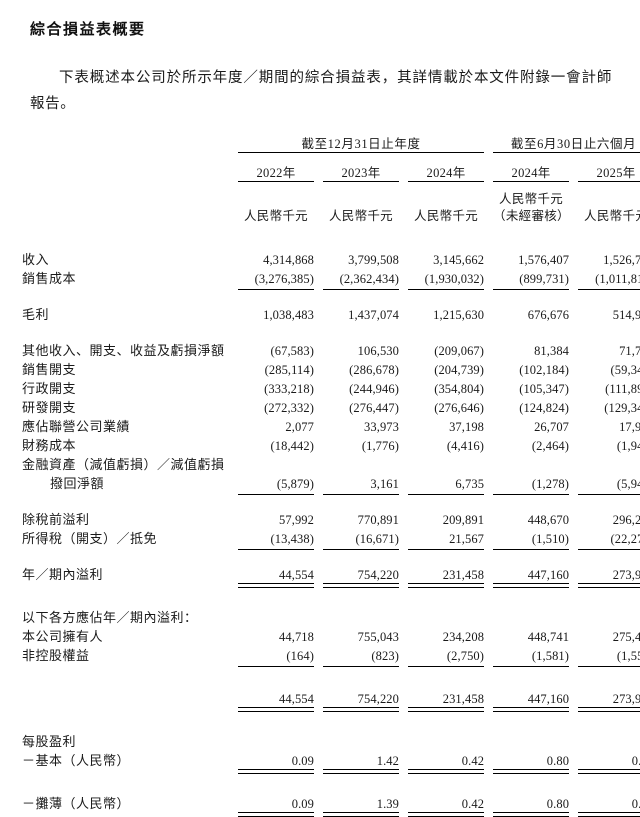 The height and width of the screenshot is (817, 640). I want to click on owners-of-company-2023: 755,043, so click(378, 637).